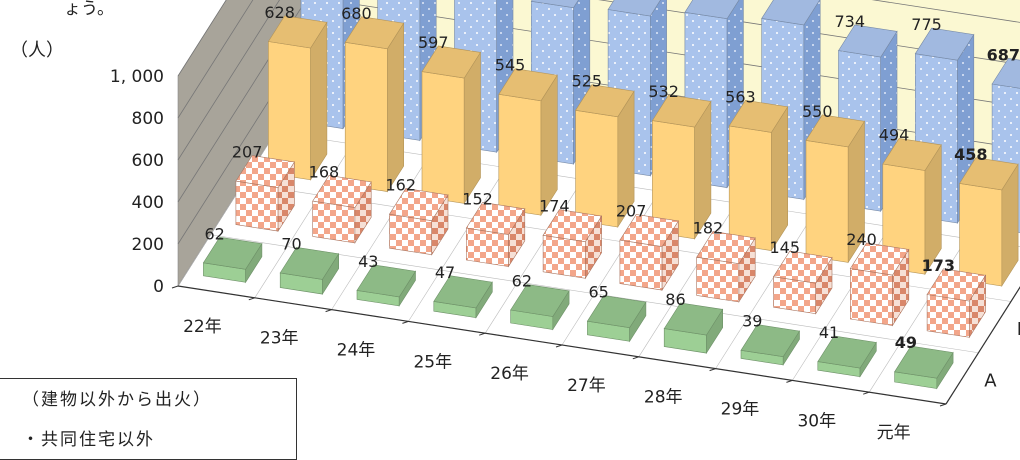 This screenshot has height=460, width=1020. What do you see at coordinates (894, 433) in the screenshot?
I see `x-tick-label: 元年` at bounding box center [894, 433].